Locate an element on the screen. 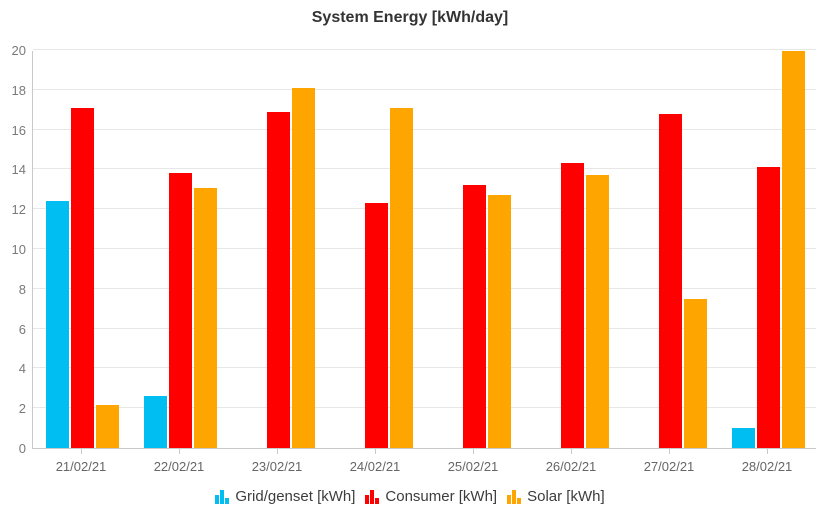 Image resolution: width=820 pixels, height=513 pixels. legend-label: Solar [kWh] is located at coordinates (566, 496).